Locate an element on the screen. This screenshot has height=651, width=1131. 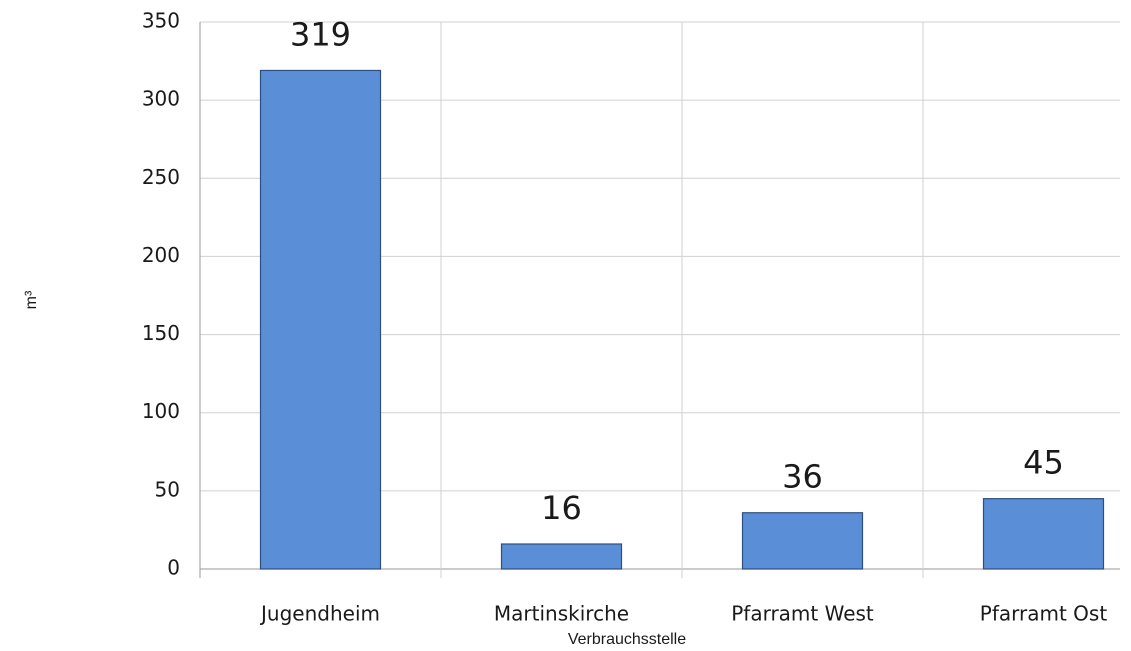
data-label: 45 is located at coordinates (1043, 463).